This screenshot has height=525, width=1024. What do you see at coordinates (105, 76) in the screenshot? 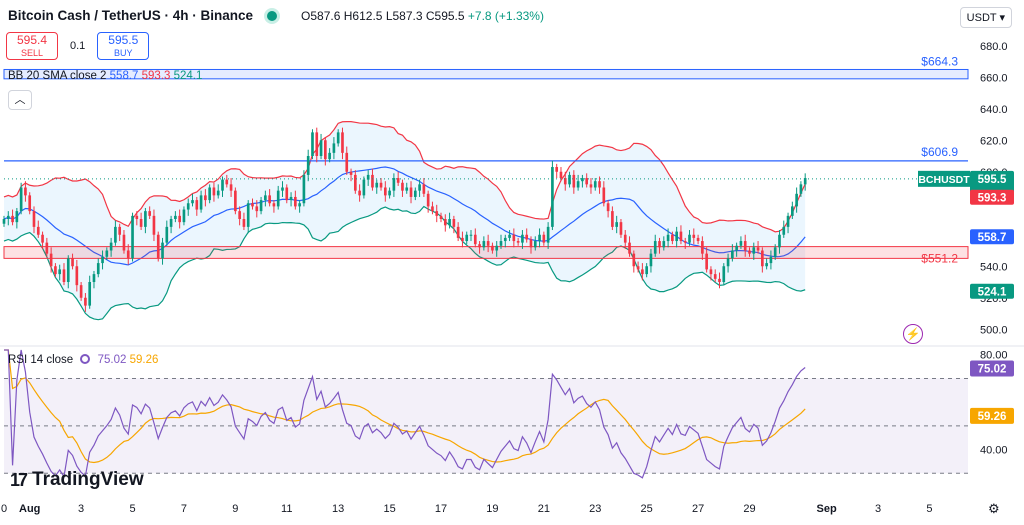
I see `bb-indicator-legend: BB 20 SMA close 2 558.7 593.3 524.1` at bounding box center [105, 76].